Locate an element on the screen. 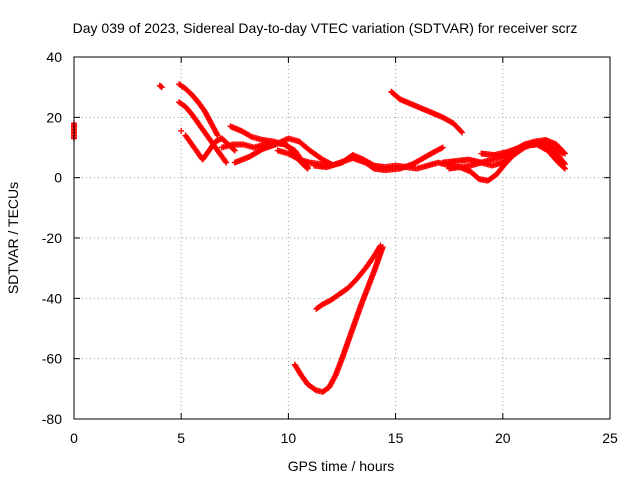  y-tick-label: 20 is located at coordinates (54, 117).